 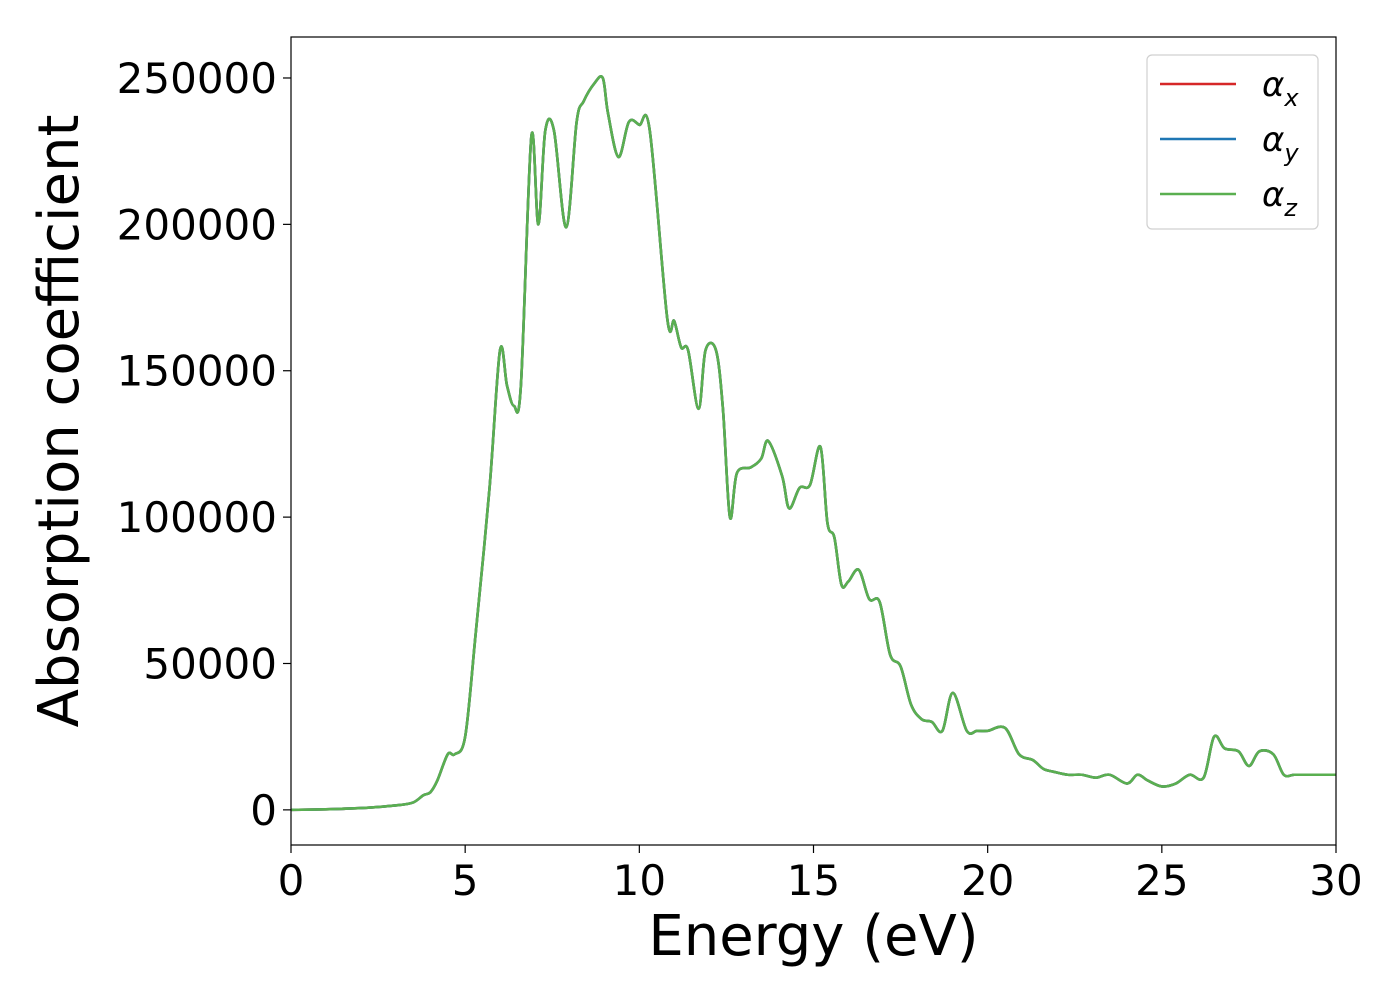 I want to click on legend-box, so click(x=1232, y=142).